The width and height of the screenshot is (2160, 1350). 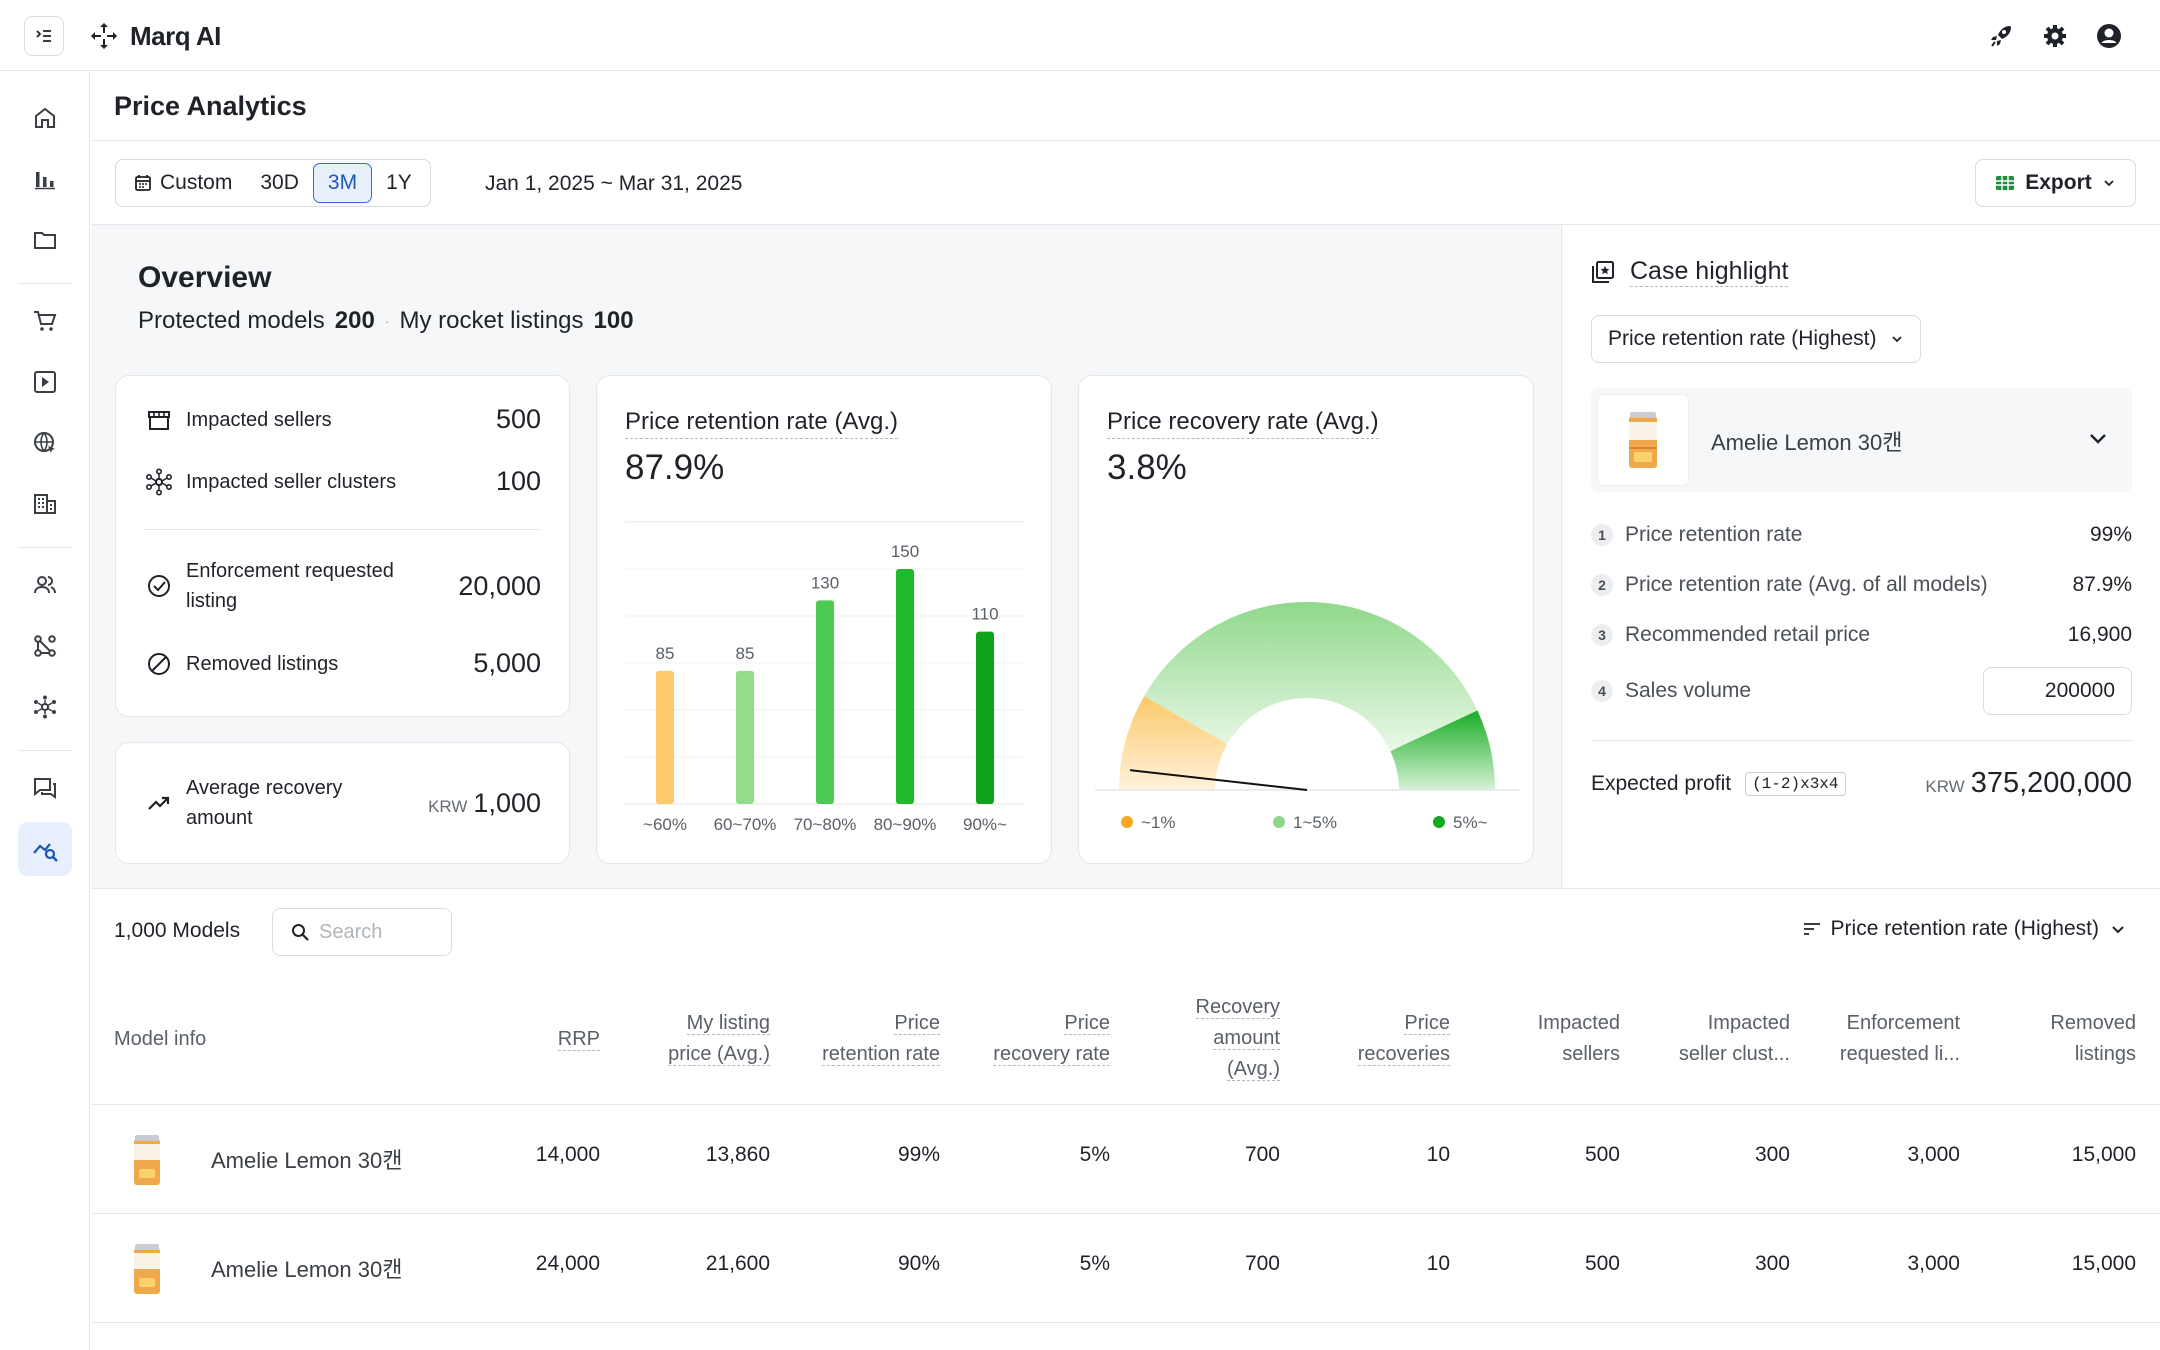 What do you see at coordinates (2005, 183) in the screenshot?
I see `spreadsheet-icon` at bounding box center [2005, 183].